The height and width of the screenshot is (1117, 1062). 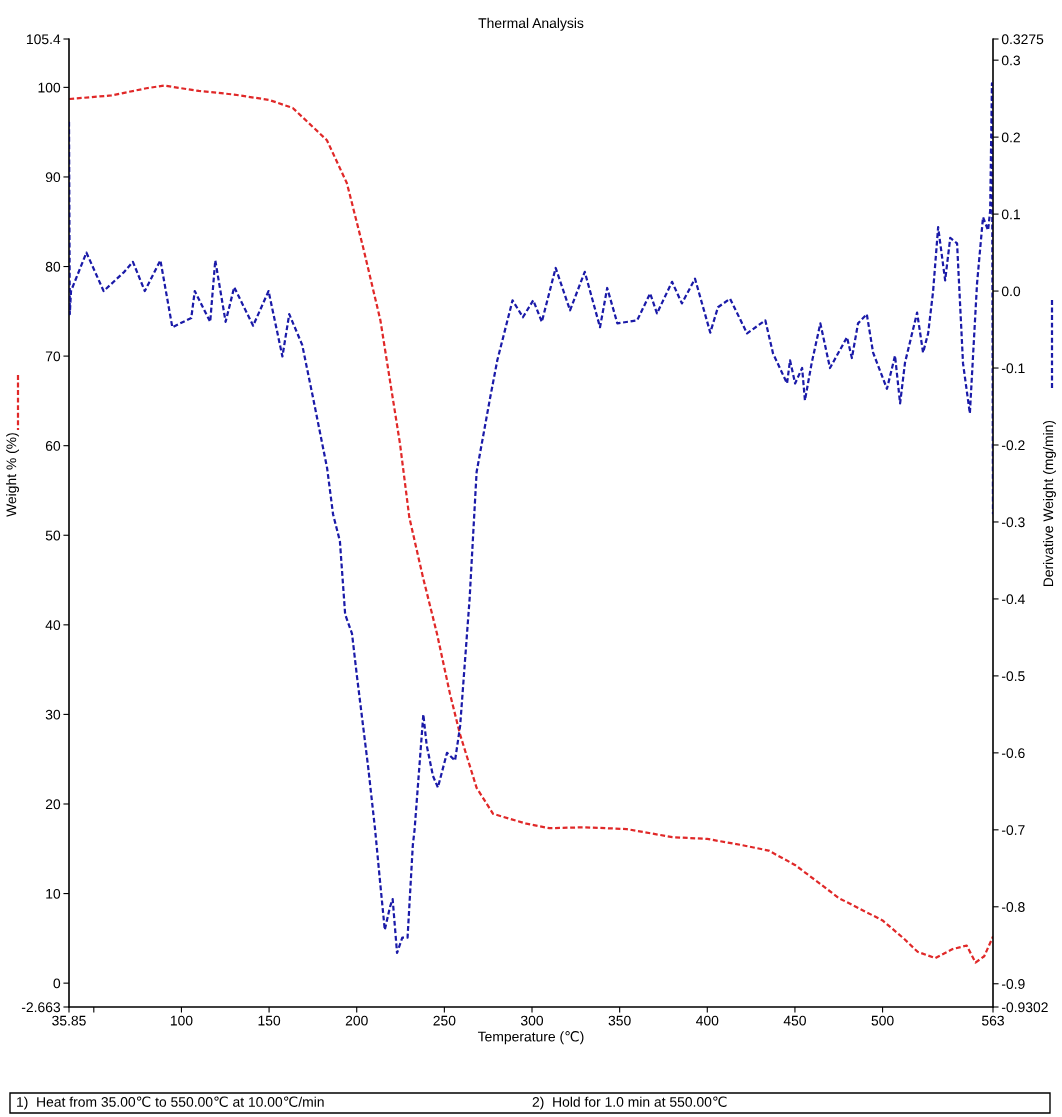 What do you see at coordinates (619, 1020) in the screenshot?
I see `x-tick-label: 350` at bounding box center [619, 1020].